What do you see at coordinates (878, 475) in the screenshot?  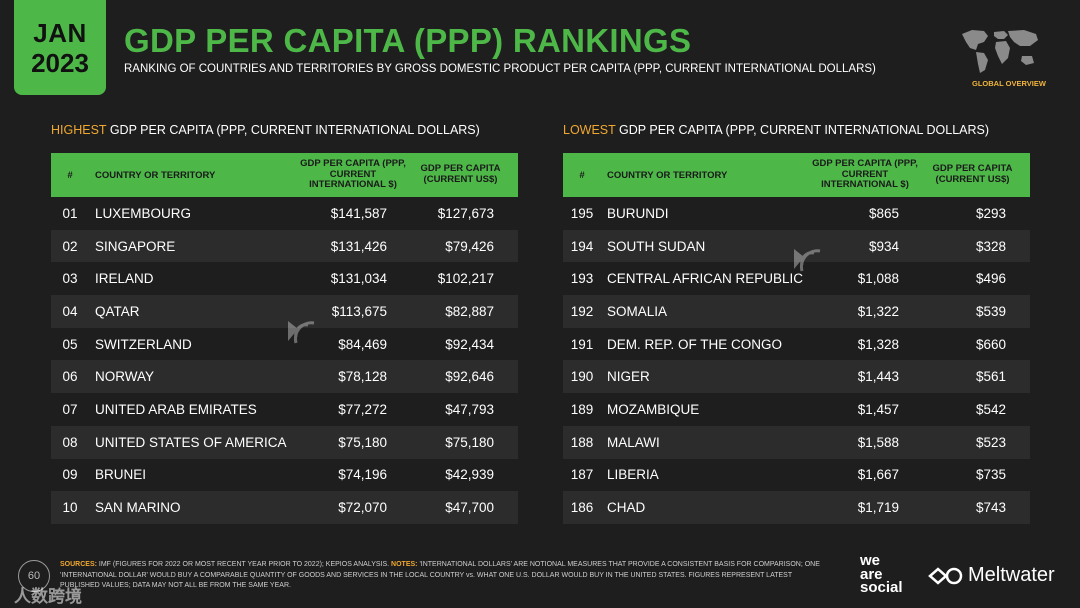 I see `cell-ppp: $1,667` at bounding box center [878, 475].